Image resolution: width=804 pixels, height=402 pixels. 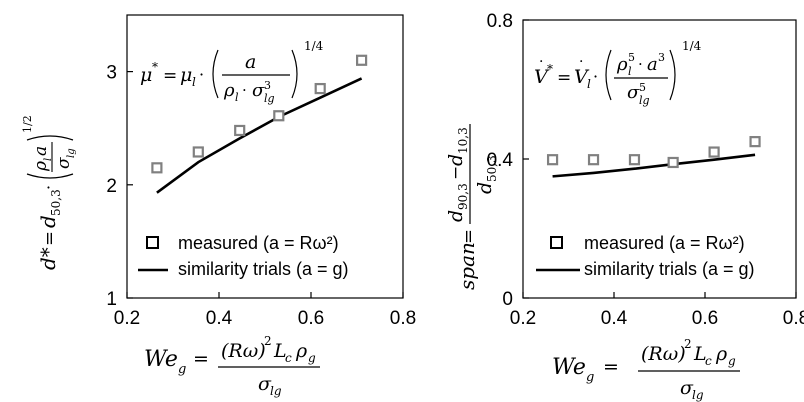 What do you see at coordinates (463, 140) in the screenshot?
I see `svg-text: 10,3` at bounding box center [463, 140].